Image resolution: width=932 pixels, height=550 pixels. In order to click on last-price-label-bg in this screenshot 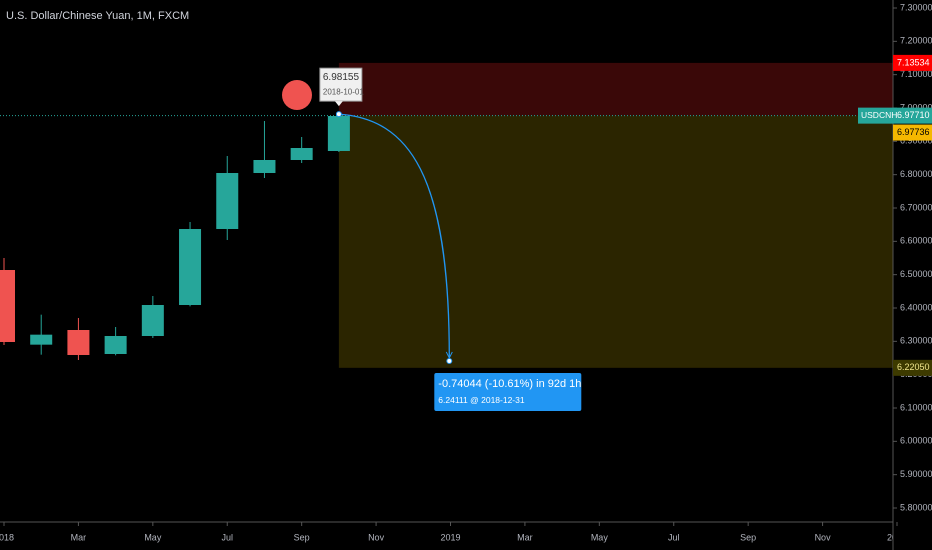, I will do `click(912, 115)`.